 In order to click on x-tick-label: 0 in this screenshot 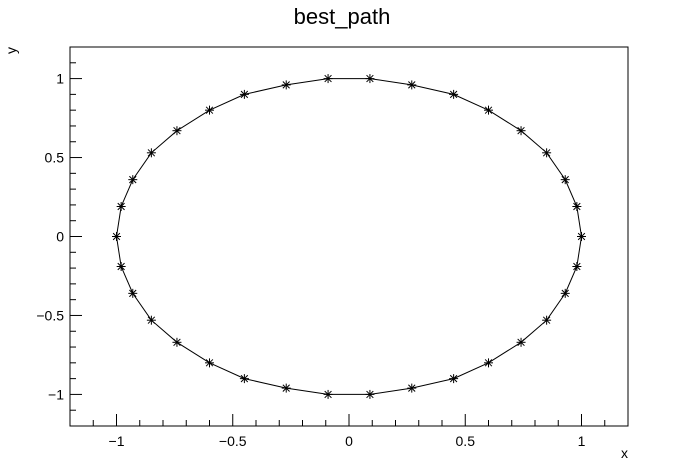, I will do `click(349, 441)`.